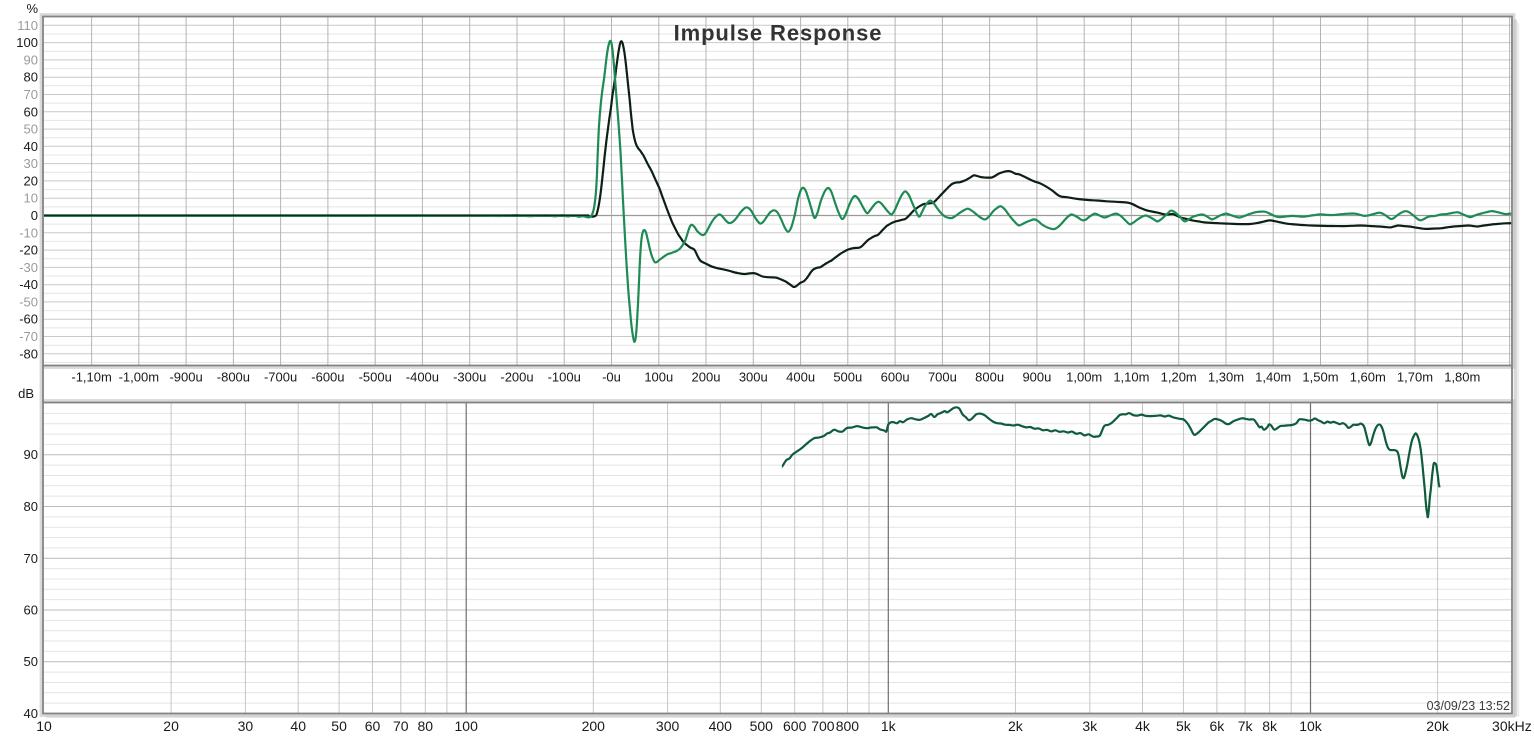 Image resolution: width=1534 pixels, height=739 pixels. I want to click on svg-text: 1,80m, so click(1462, 377).